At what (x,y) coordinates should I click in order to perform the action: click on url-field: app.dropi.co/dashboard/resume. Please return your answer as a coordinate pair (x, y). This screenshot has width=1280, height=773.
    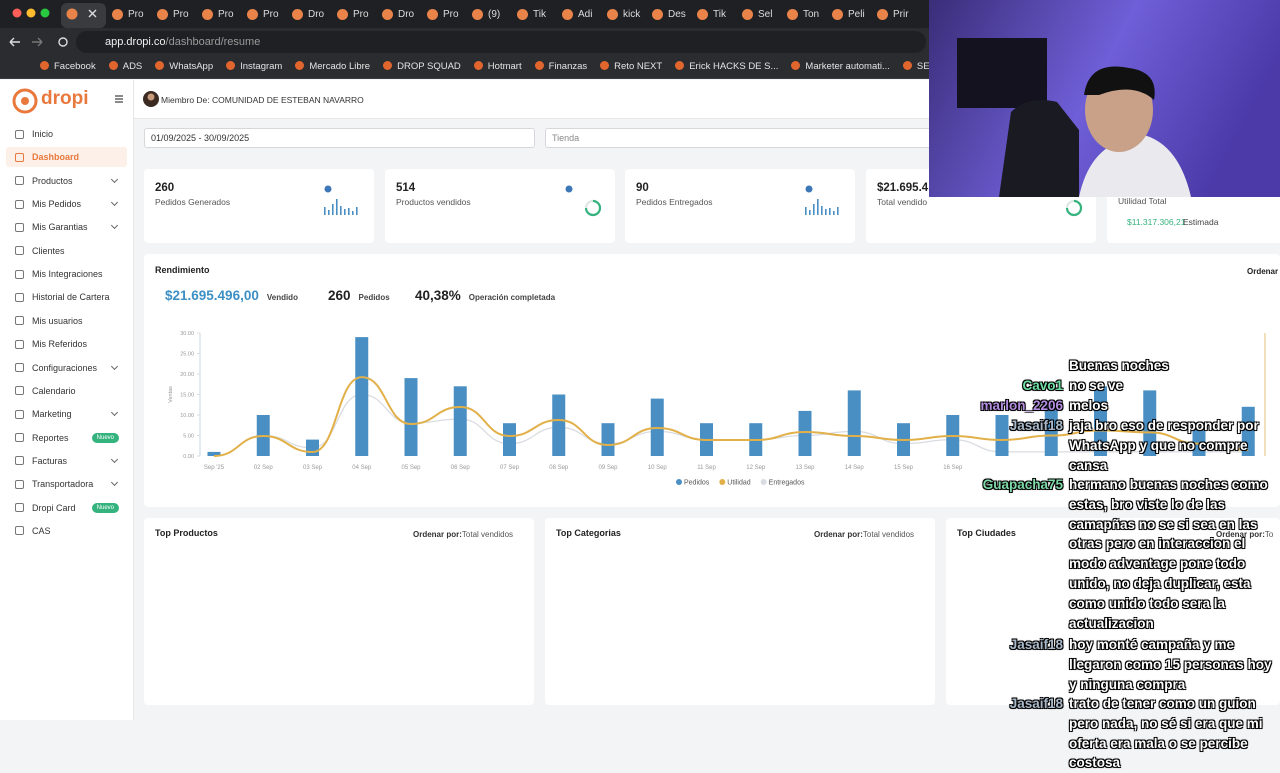
    Looking at the image, I should click on (501, 42).